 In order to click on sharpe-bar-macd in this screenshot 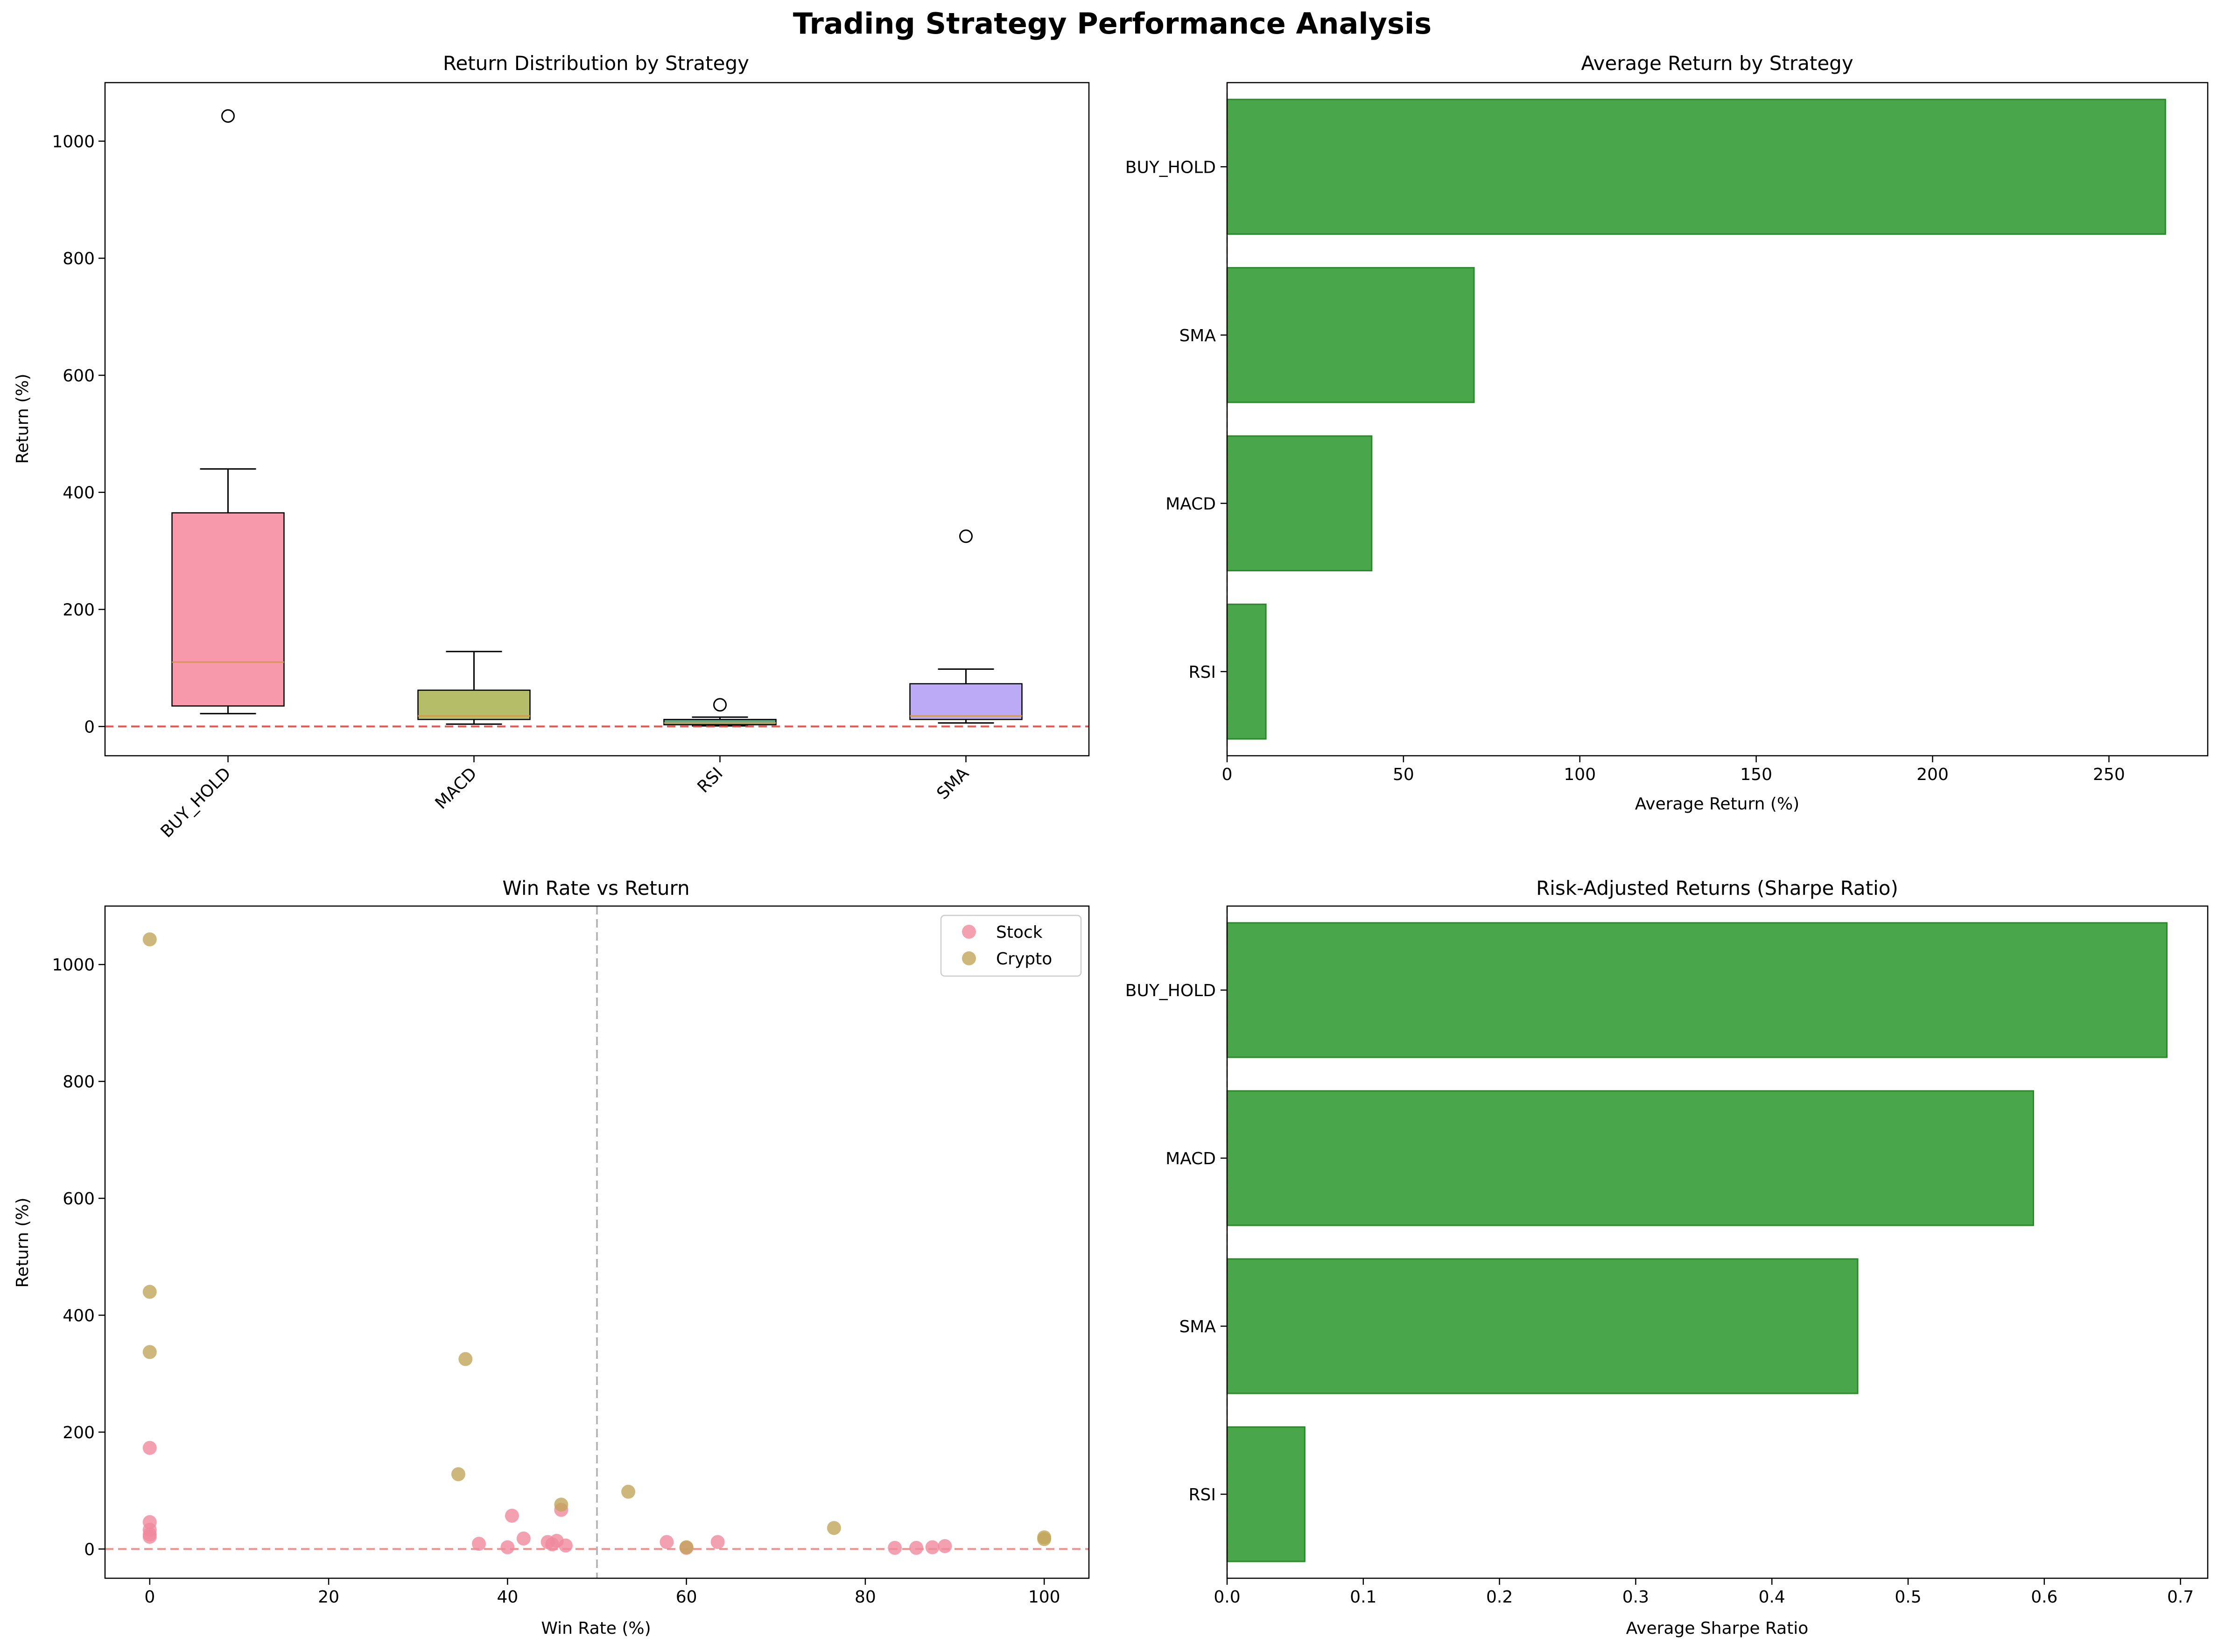, I will do `click(1630, 1158)`.